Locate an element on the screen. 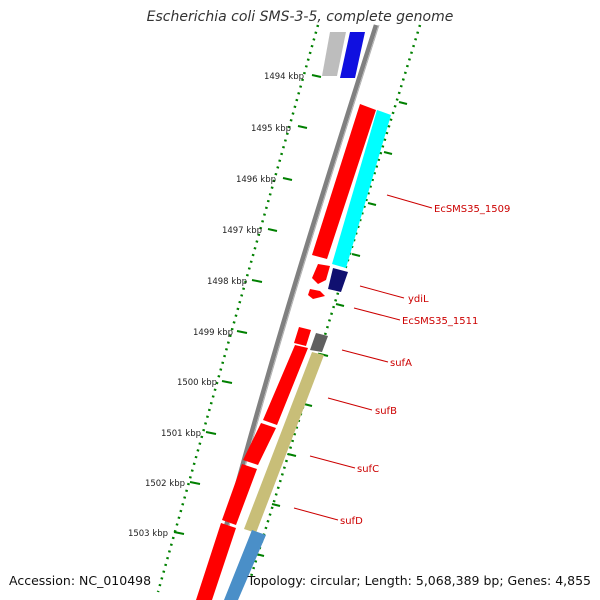 Image resolution: width=600 pixels, height=600 pixels. accession-text: Accession: NC_010498 is located at coordinates (80, 580).